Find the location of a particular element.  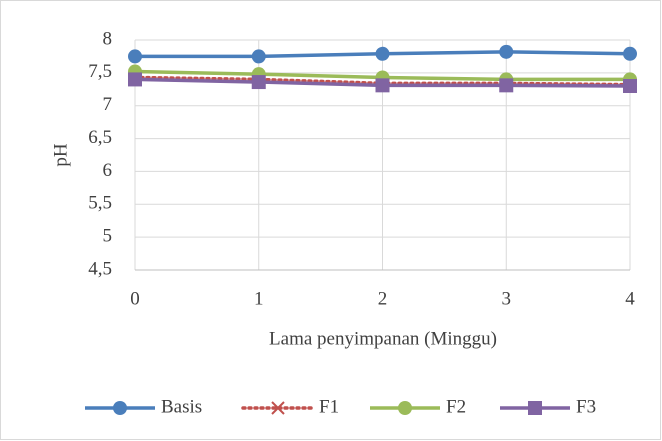

y-axis-label: pH is located at coordinates (60, 155).